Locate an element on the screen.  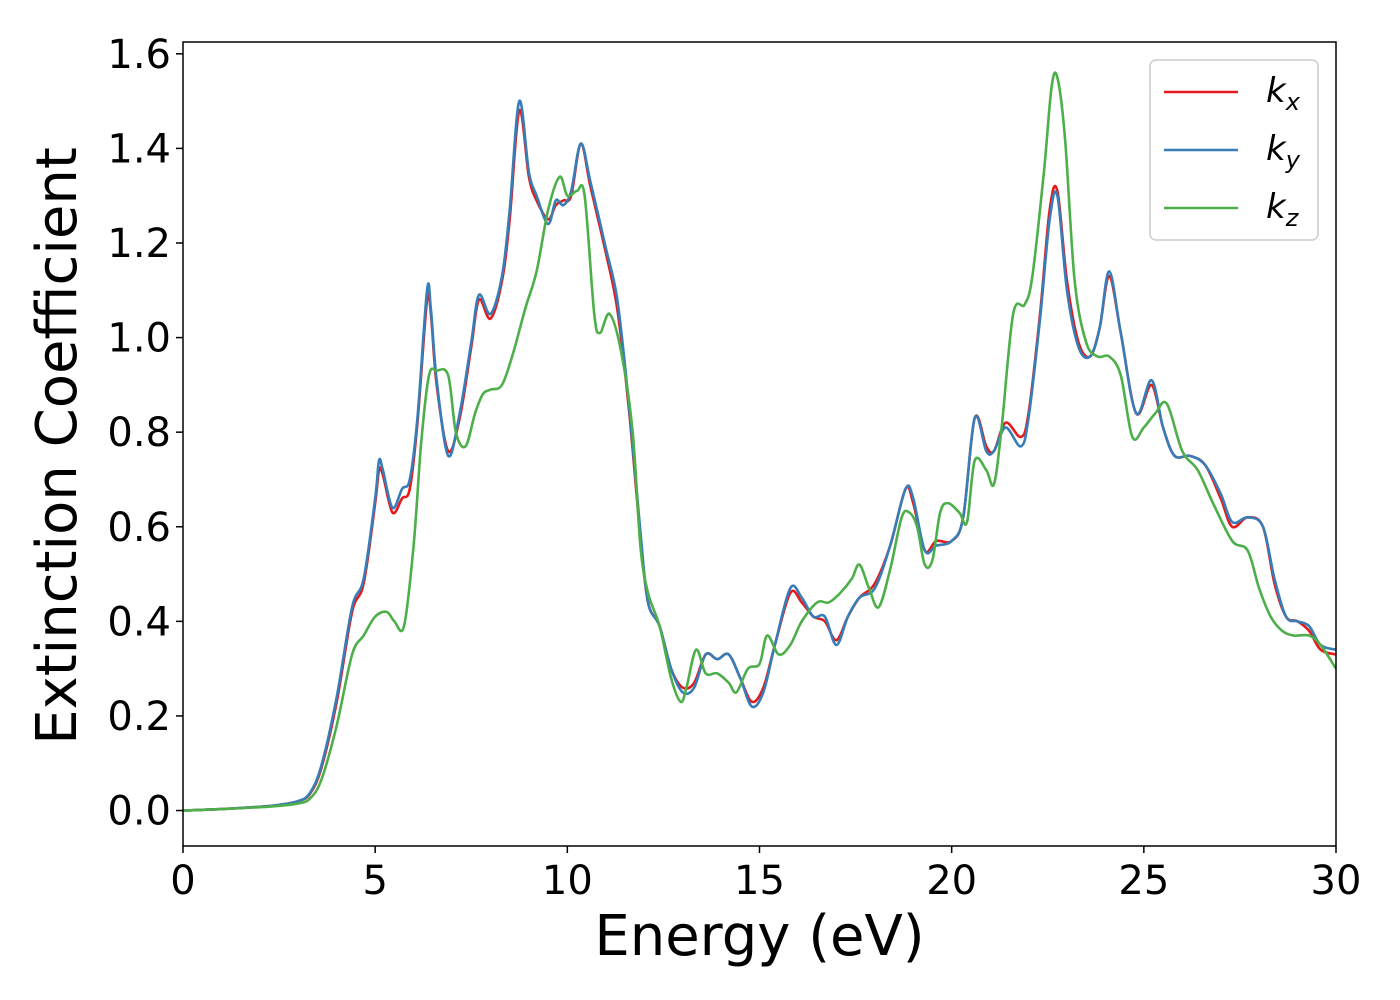
y-tick-label: 1.4 is located at coordinates (139, 149).